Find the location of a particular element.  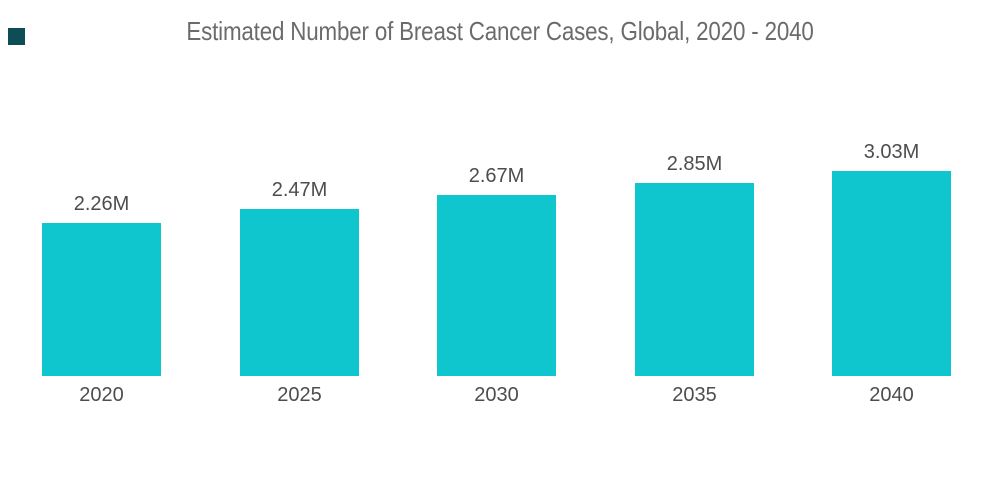

x-axis-label: 2020 is located at coordinates (101, 395).